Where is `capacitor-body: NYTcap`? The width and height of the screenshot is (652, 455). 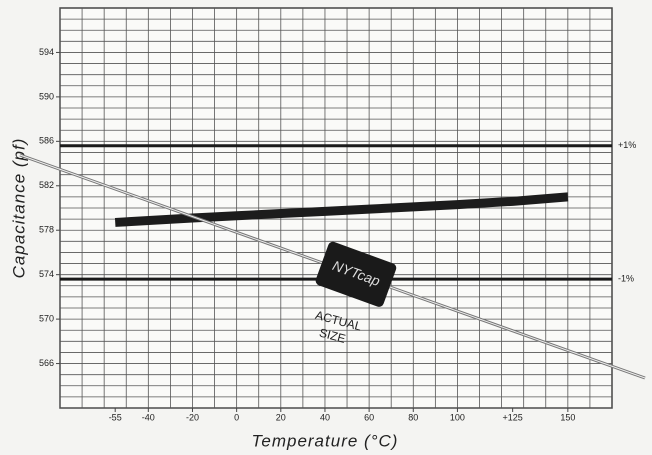
capacitor-body: NYTcap is located at coordinates (356, 274).